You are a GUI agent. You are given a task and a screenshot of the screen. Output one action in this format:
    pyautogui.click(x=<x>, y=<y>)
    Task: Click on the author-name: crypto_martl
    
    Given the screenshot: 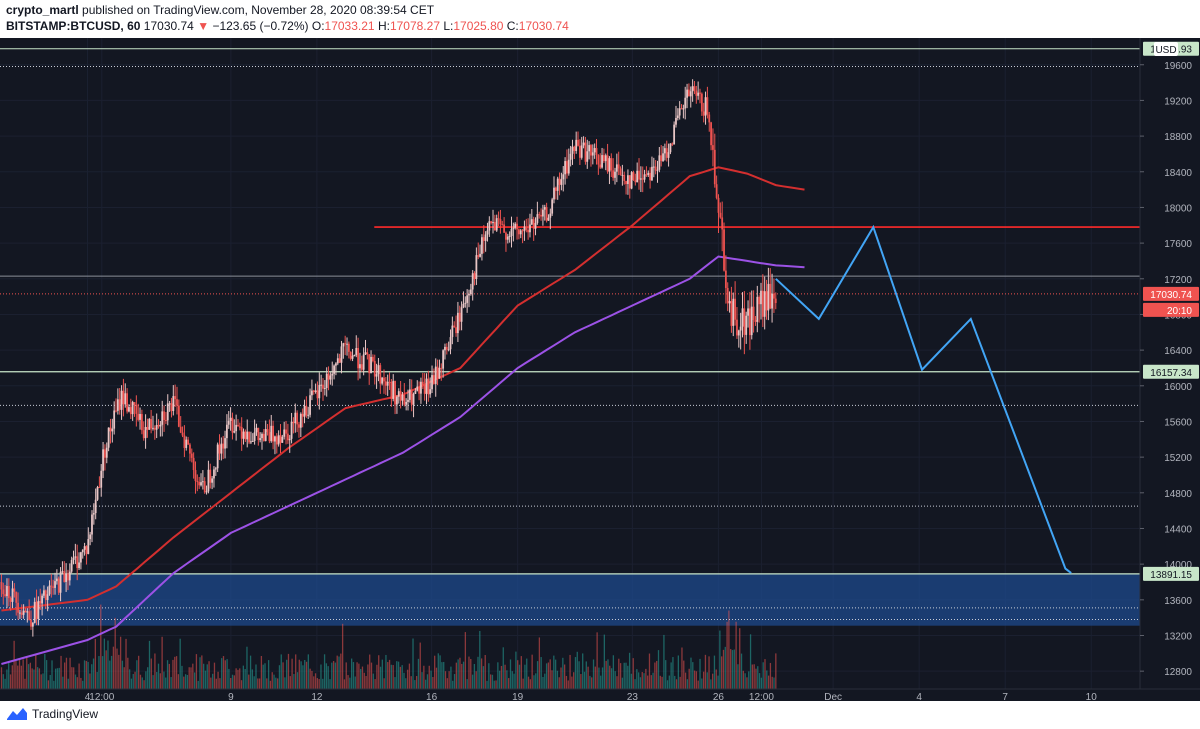 What is the action you would take?
    pyautogui.click(x=42, y=10)
    